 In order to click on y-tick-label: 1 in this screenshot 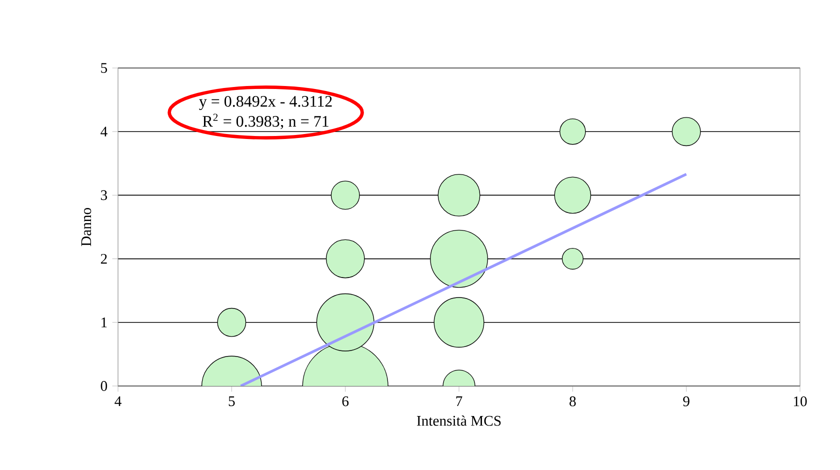, I will do `click(104, 323)`.